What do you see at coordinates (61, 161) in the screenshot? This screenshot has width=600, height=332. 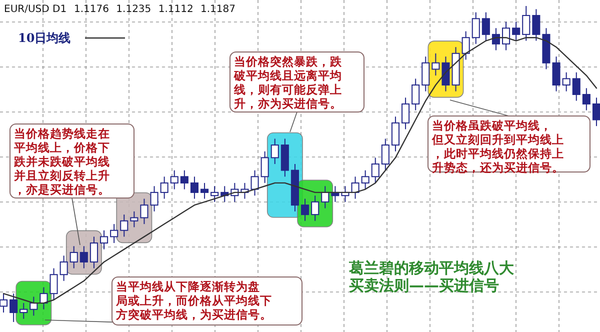 I see `annotation: 当价格趋势线走在平均线上，价格下跌并未跌破平均线并且立刻反转上升，亦是买进信号。` at bounding box center [61, 161].